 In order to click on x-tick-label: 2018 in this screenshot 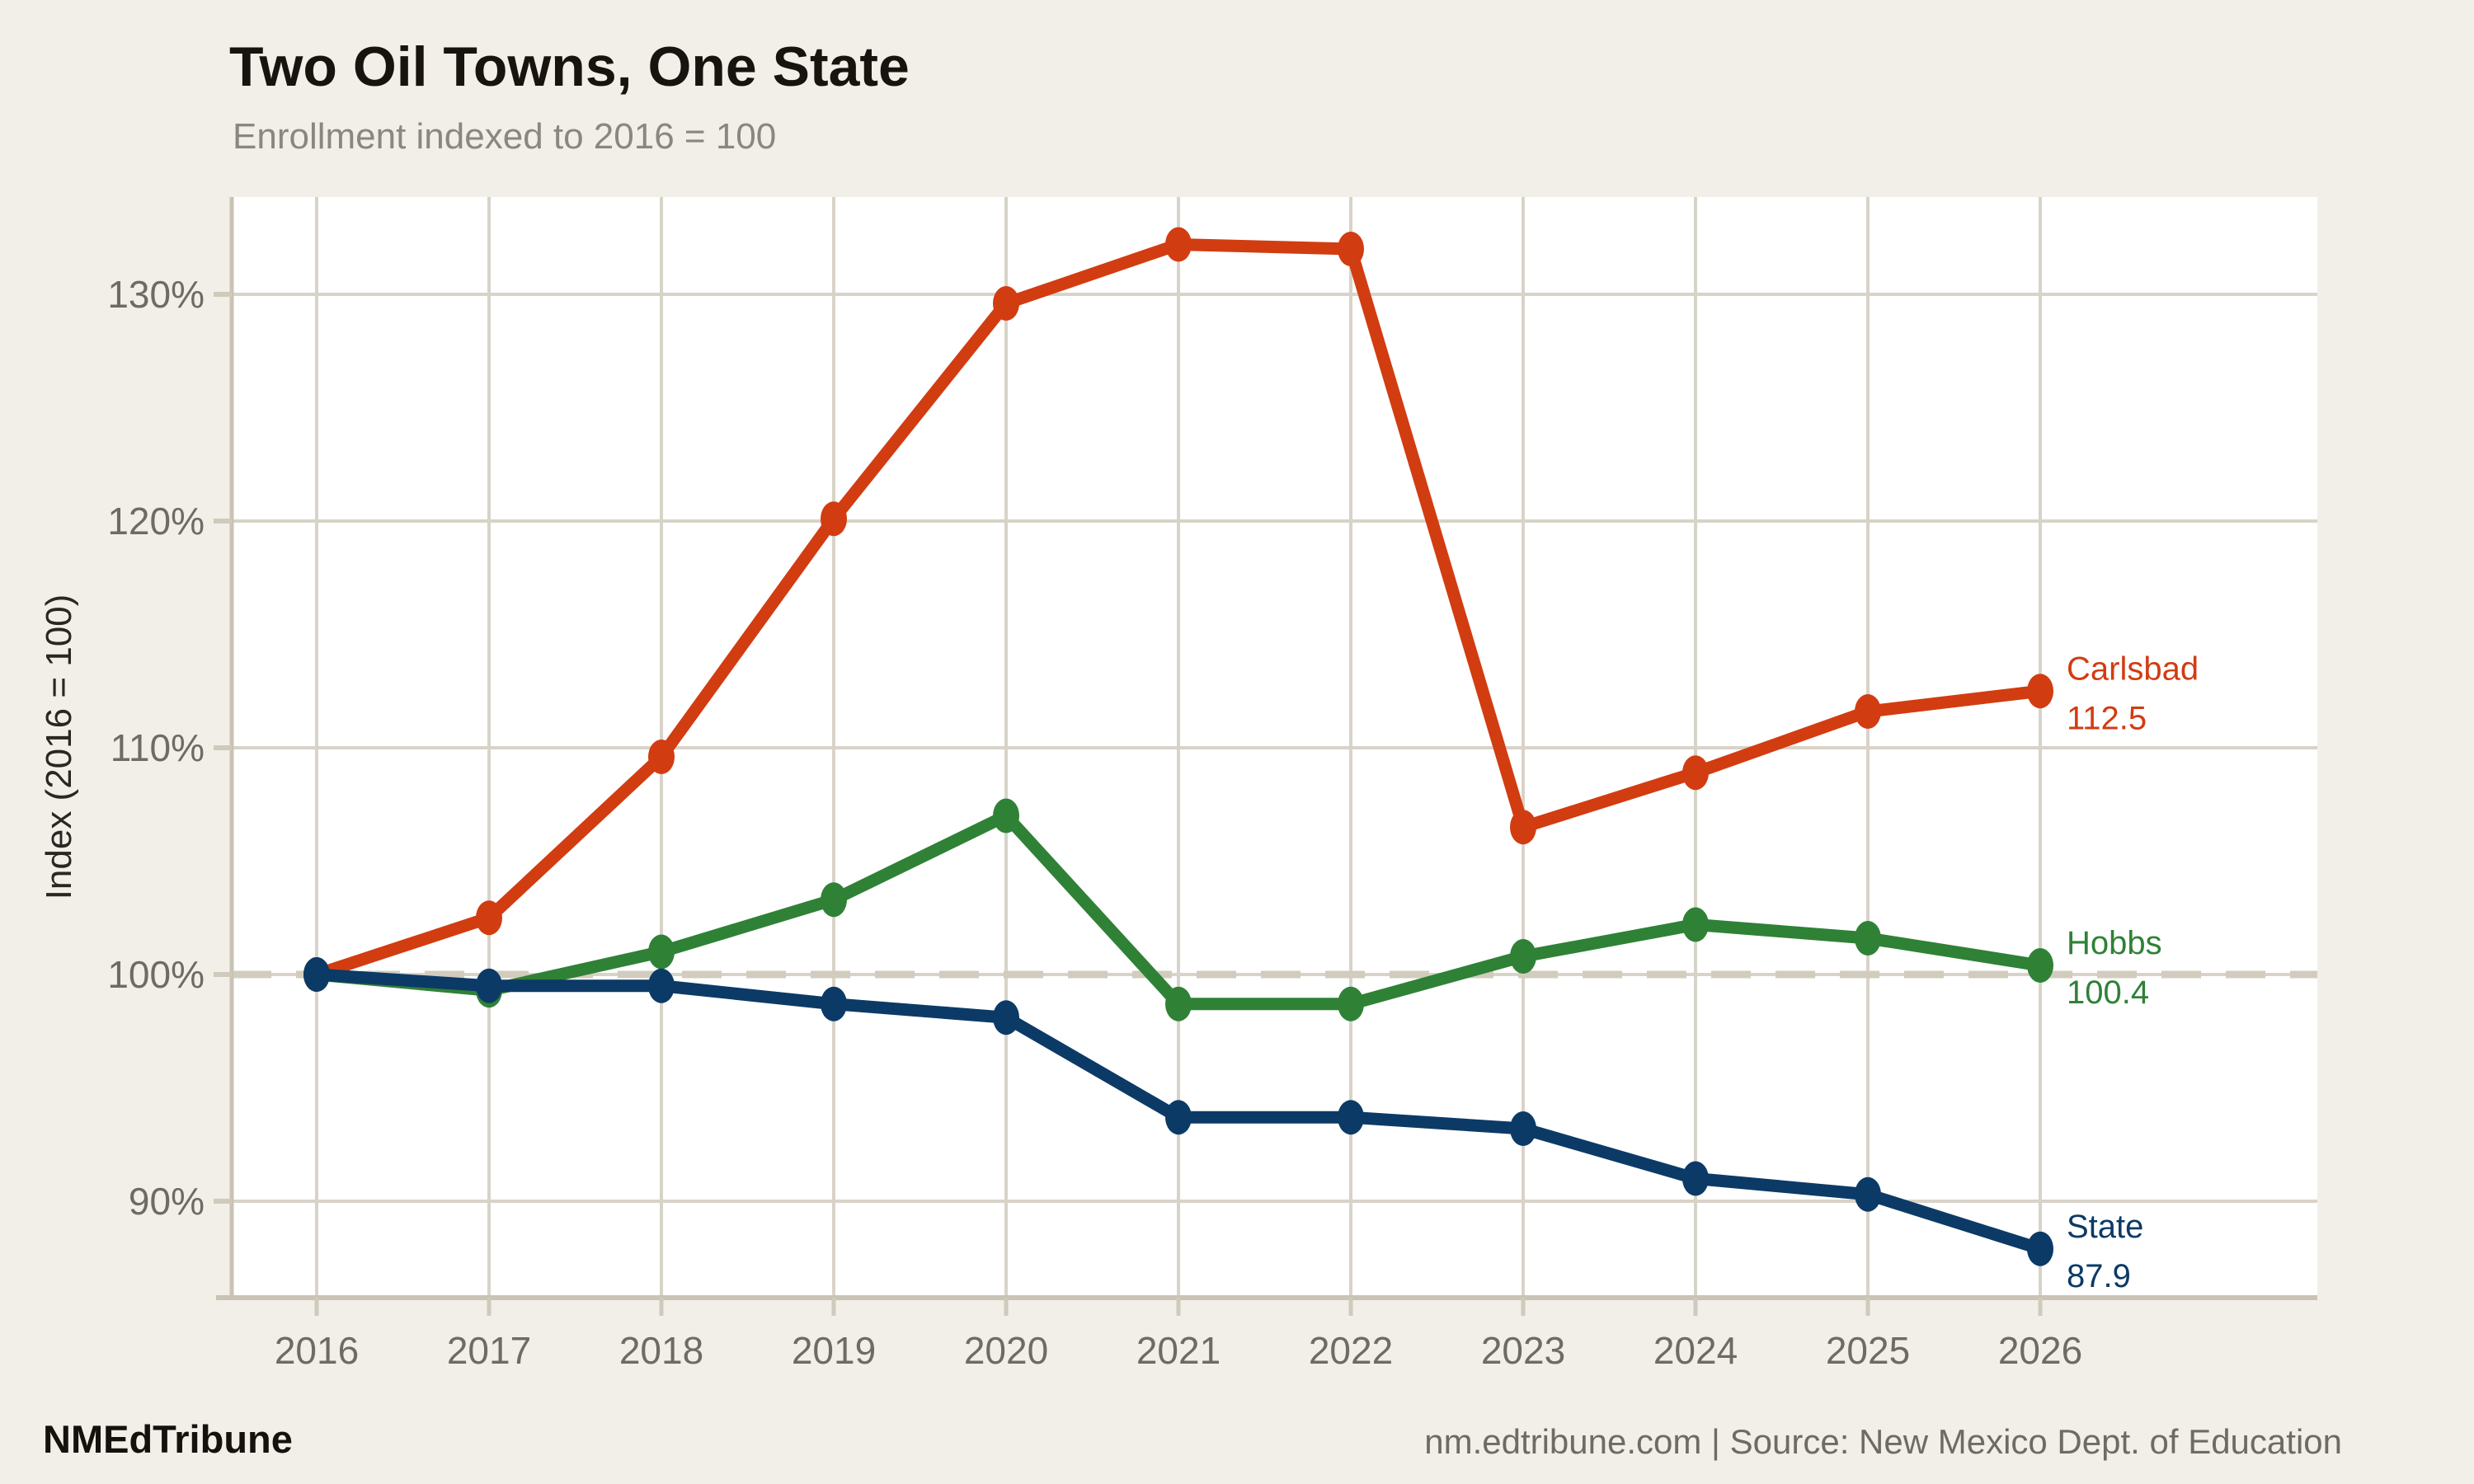, I will do `click(661, 1350)`.